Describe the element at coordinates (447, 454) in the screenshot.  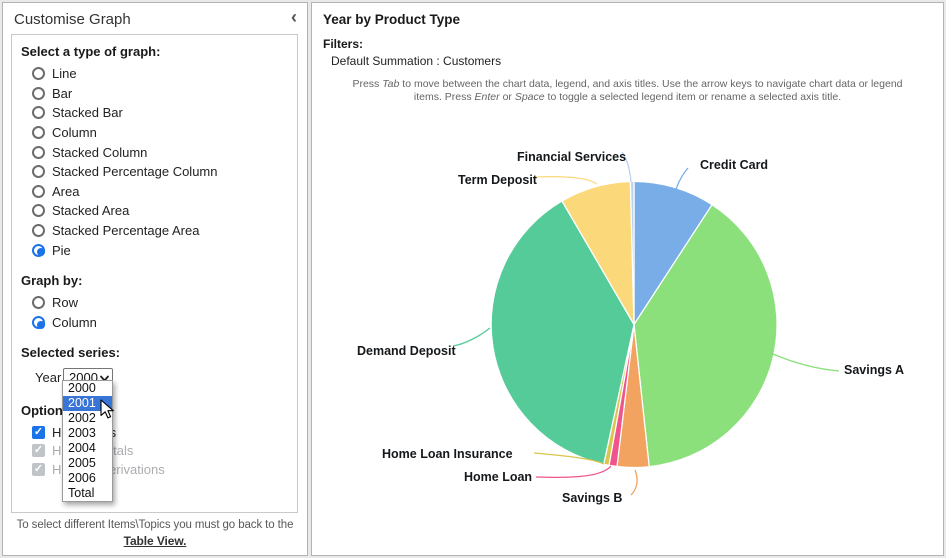
I see `pie-label-home-loan-insurance: Home Loan Insurance` at that location.